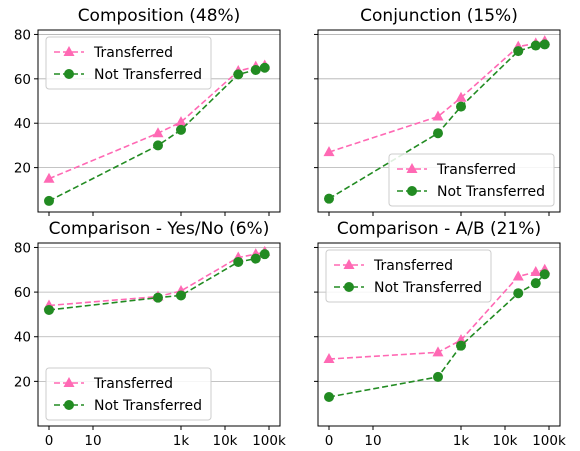  Describe the element at coordinates (439, 16) in the screenshot. I see `subplot-title: Conjunction (15%)` at that location.